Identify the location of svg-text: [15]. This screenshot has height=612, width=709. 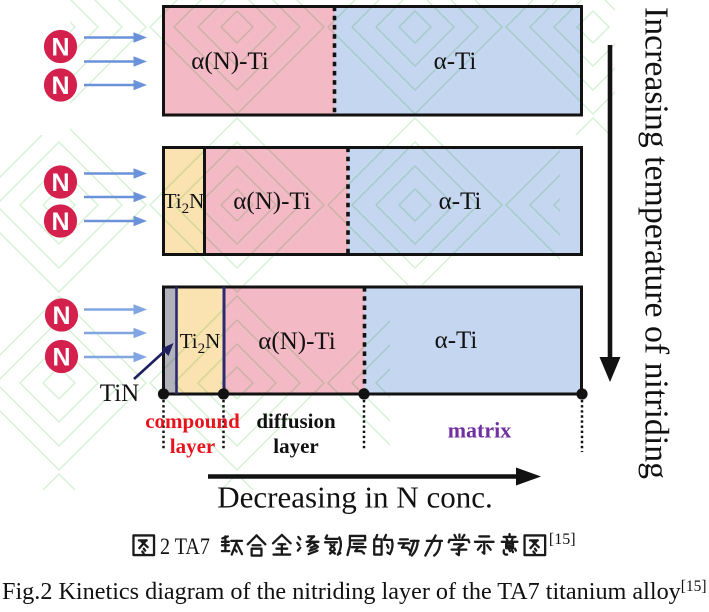
(562, 539).